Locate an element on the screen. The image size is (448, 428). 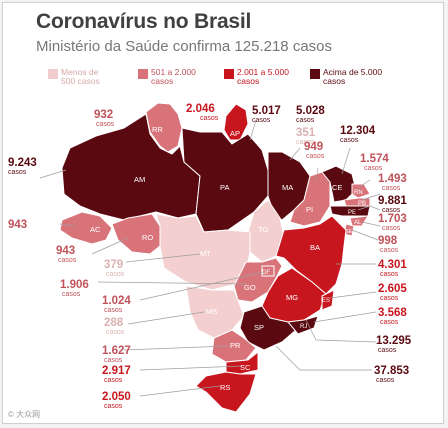
count-value-pa: 5.017 is located at coordinates (266, 111).